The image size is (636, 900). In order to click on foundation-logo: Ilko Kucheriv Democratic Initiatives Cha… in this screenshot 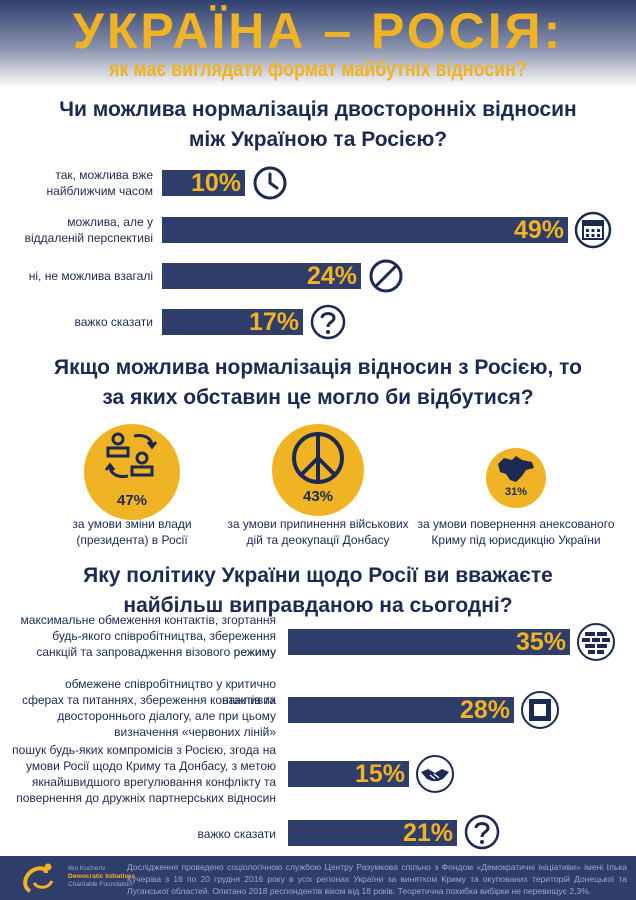, I will do `click(77, 878)`.